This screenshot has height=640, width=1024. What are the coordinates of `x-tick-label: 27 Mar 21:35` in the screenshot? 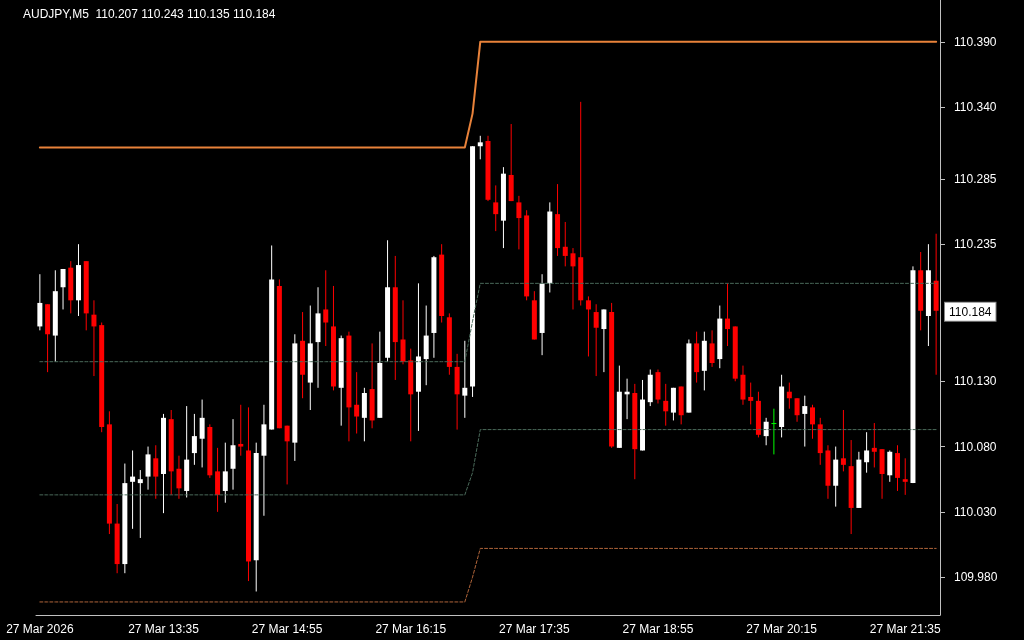 It's located at (905, 629).